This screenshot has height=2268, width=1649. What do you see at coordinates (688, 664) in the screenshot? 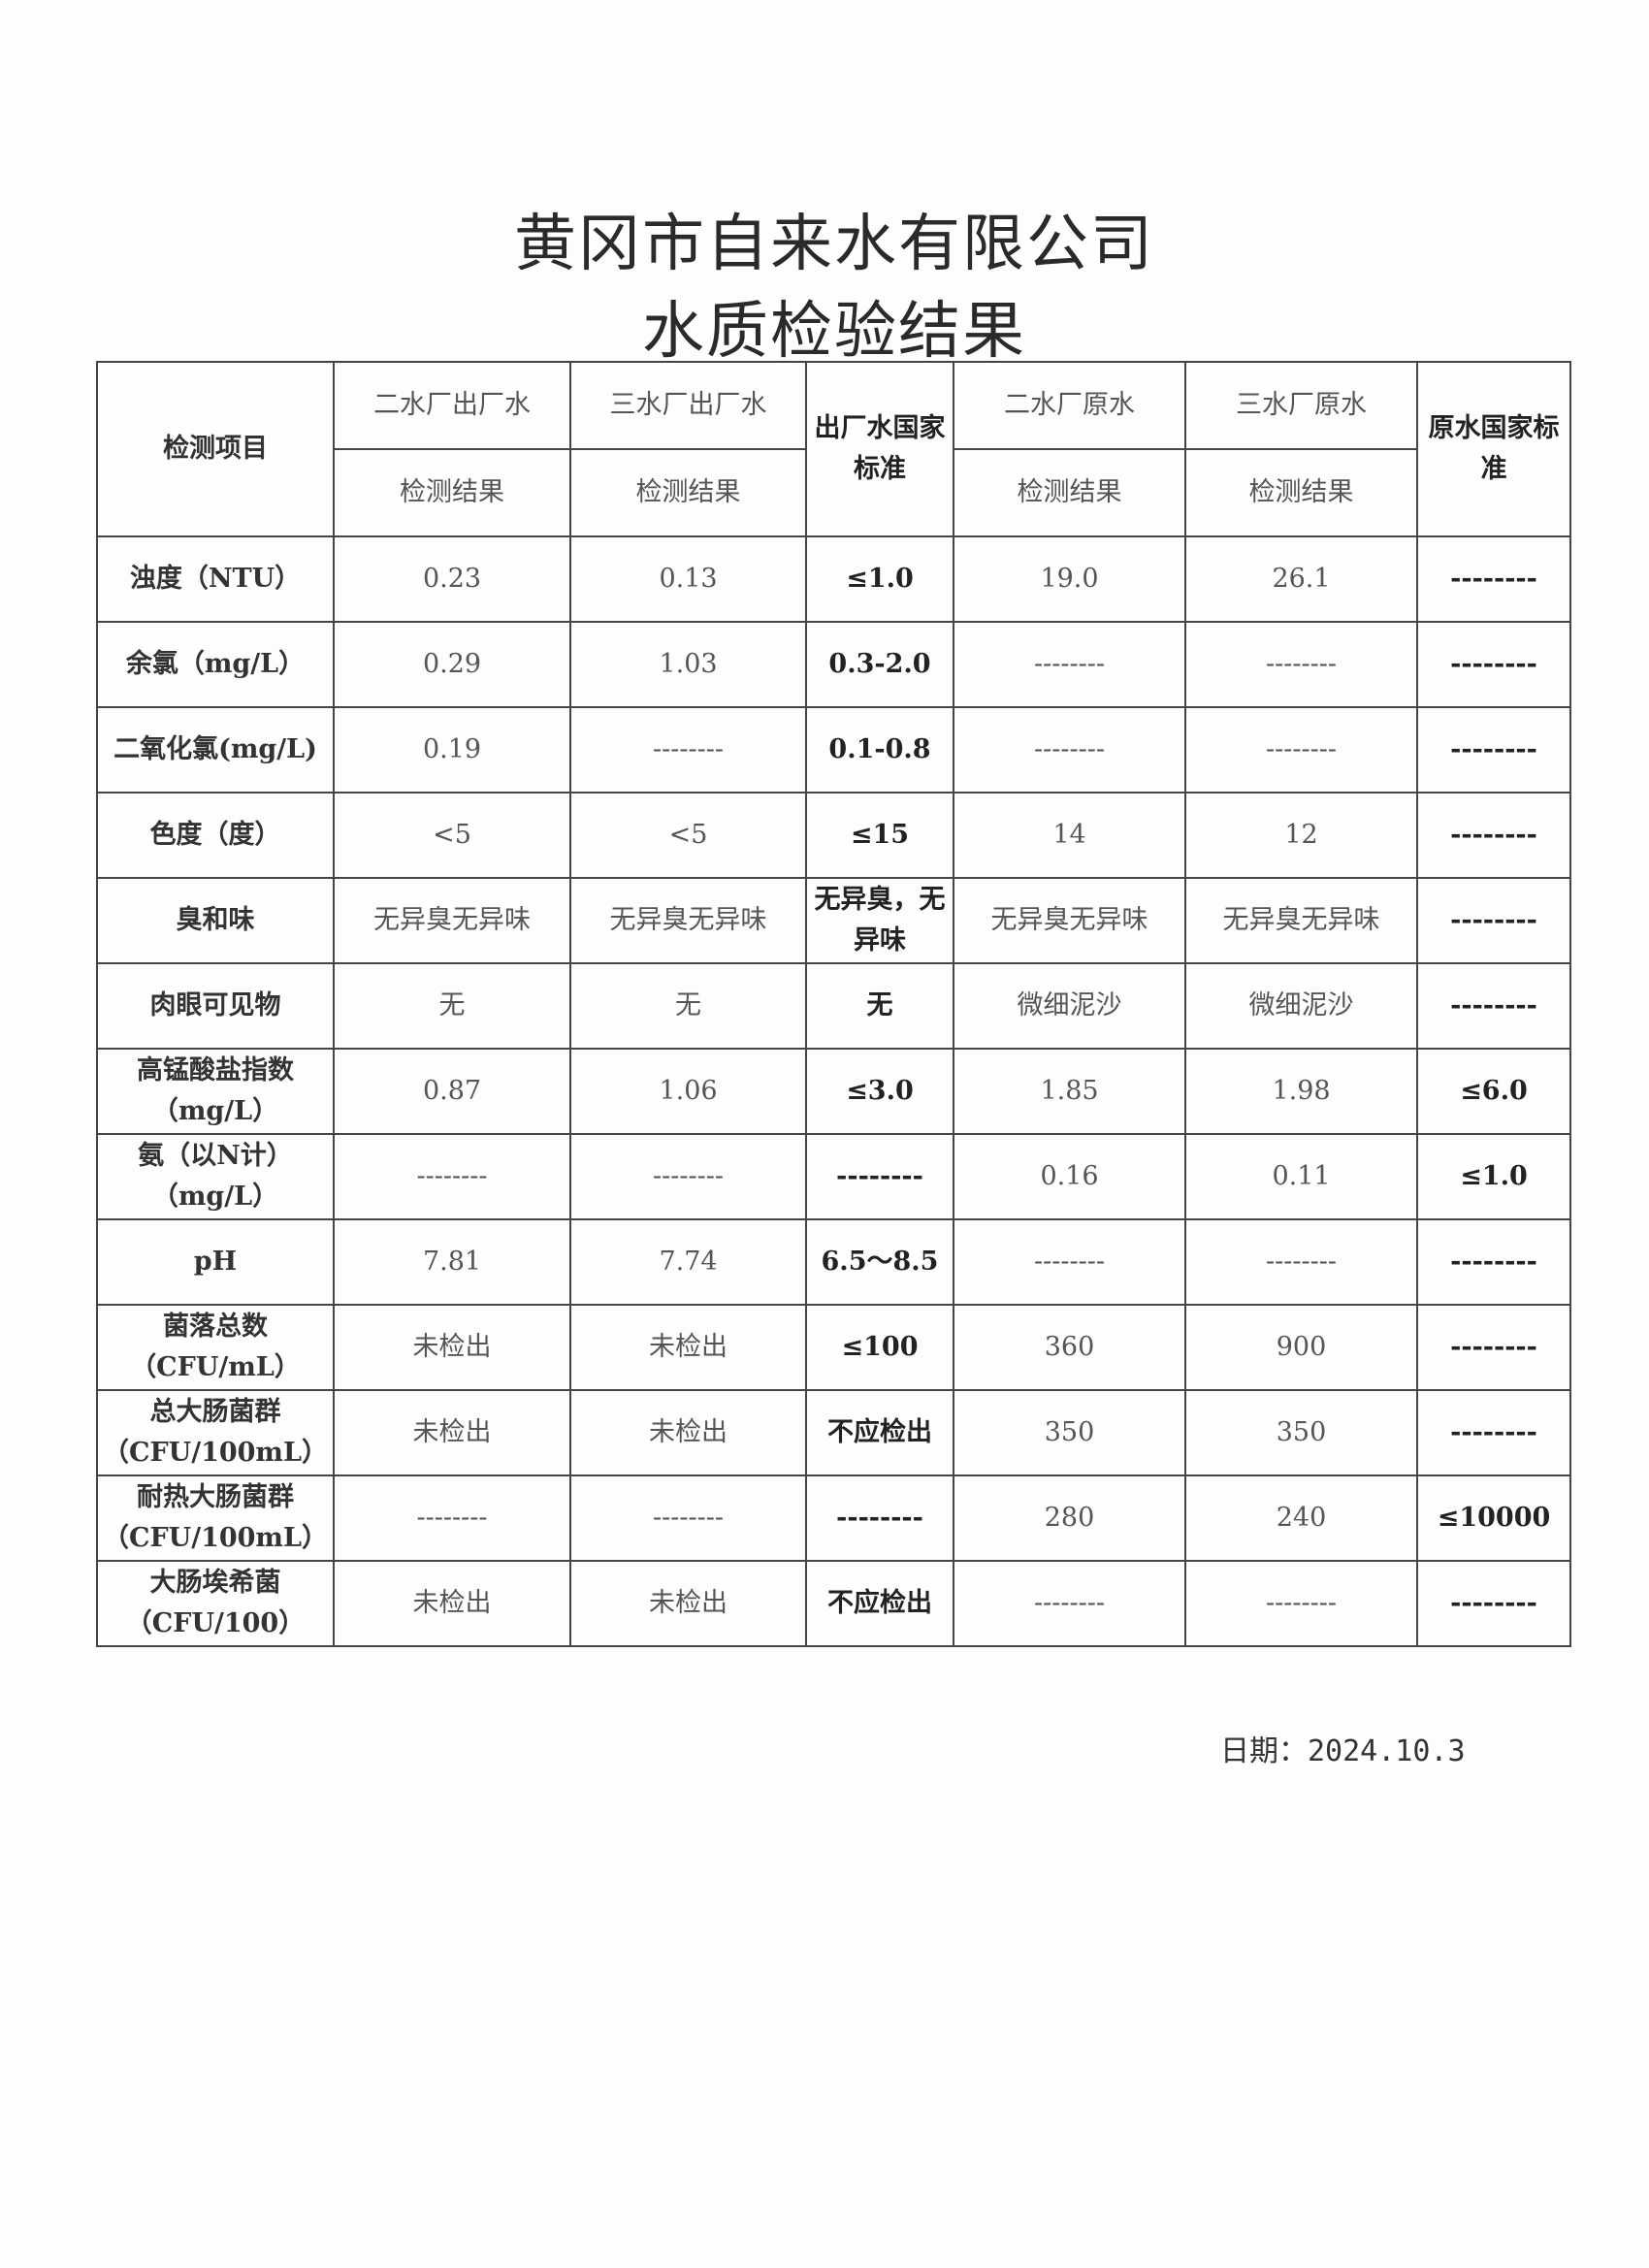
I see `result-cell: 1.03` at bounding box center [688, 664].